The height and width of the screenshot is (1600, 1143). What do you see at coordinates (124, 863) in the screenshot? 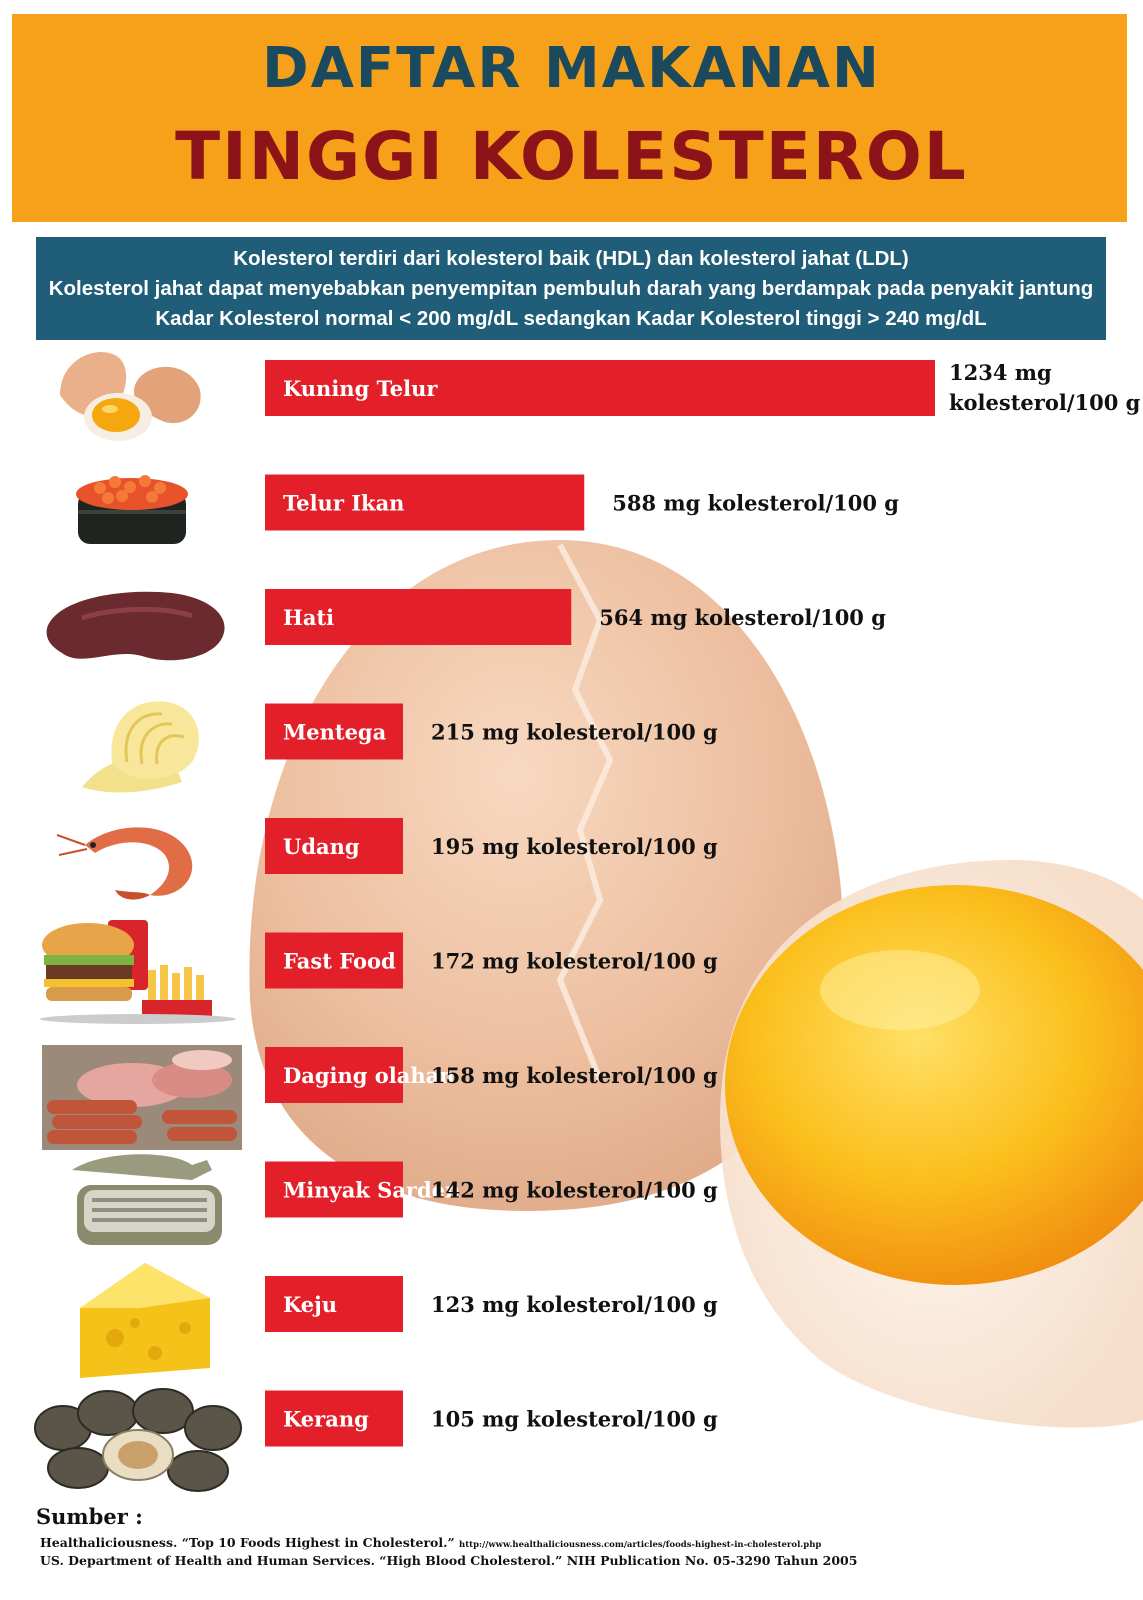
I see `shrimp-icon` at bounding box center [124, 863].